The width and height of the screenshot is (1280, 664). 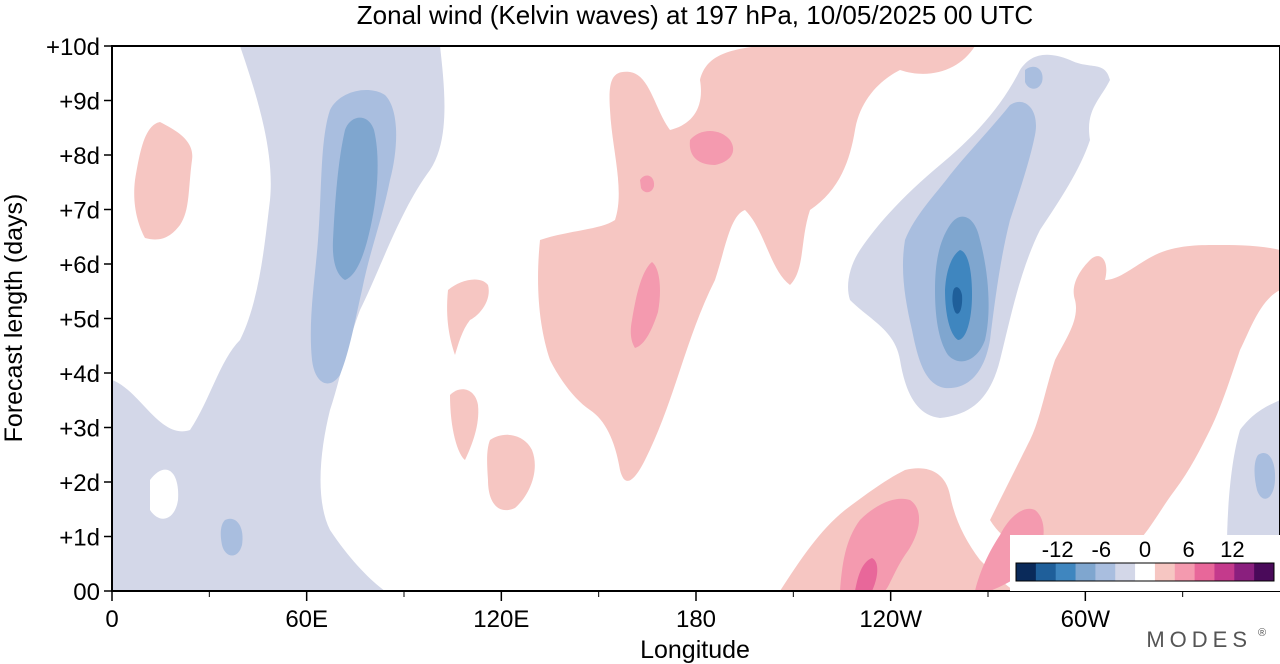 I want to click on contour-positive-weak-east-band, so click(x=1135, y=413).